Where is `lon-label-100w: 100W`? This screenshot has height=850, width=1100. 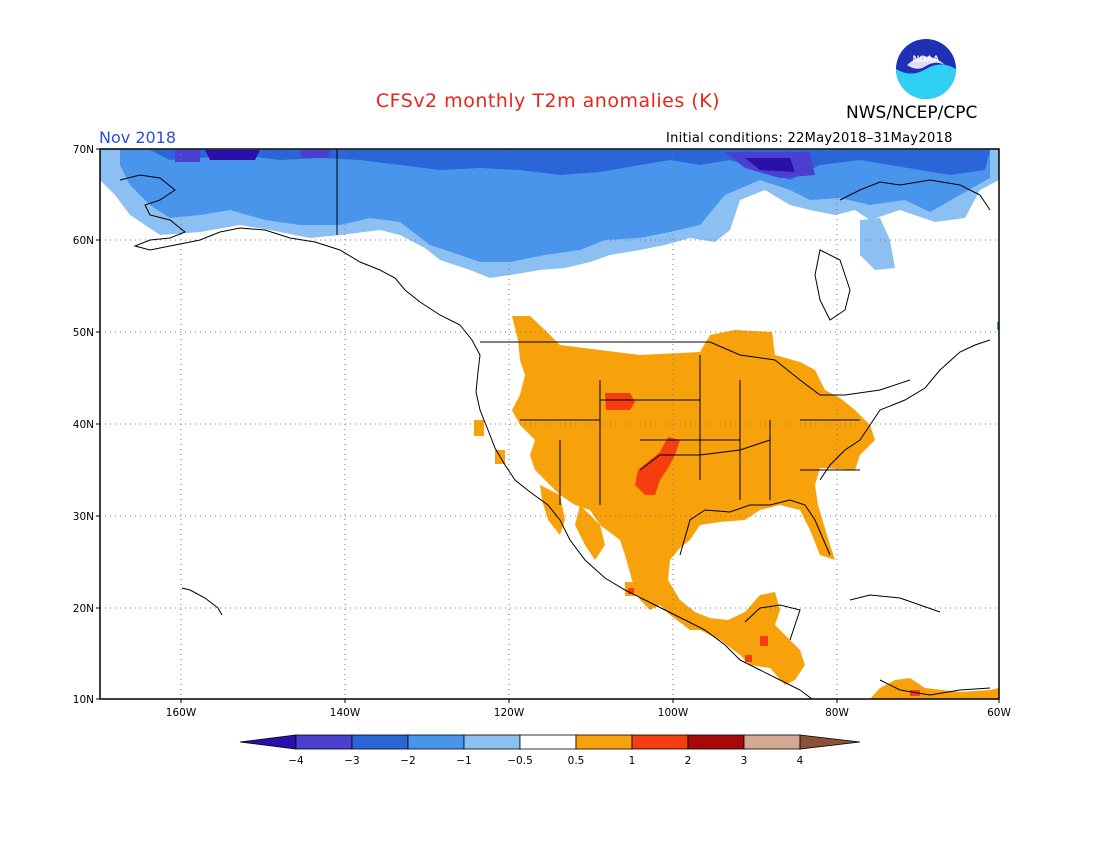
lon-label-100w: 100W is located at coordinates (673, 713).